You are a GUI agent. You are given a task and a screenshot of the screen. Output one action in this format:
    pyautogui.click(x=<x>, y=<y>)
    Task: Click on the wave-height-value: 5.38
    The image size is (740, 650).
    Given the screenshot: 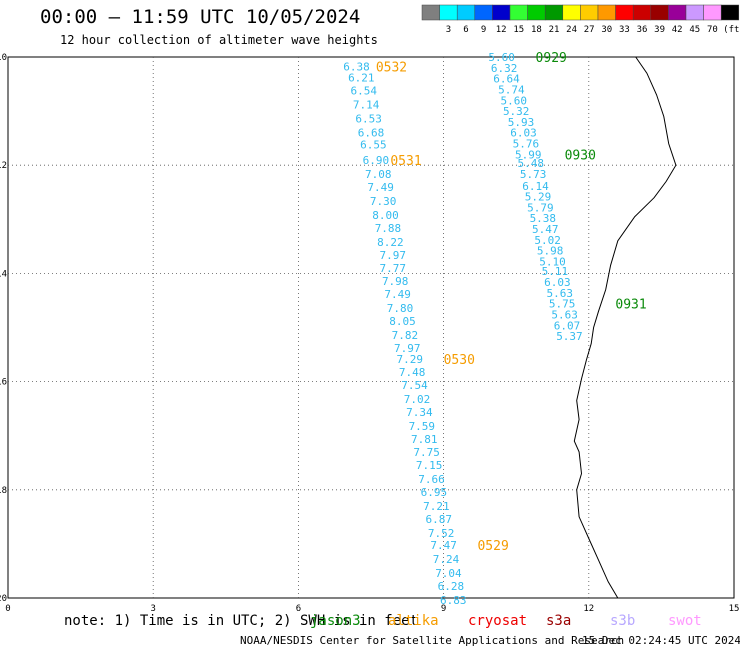 What is the action you would take?
    pyautogui.click(x=543, y=218)
    